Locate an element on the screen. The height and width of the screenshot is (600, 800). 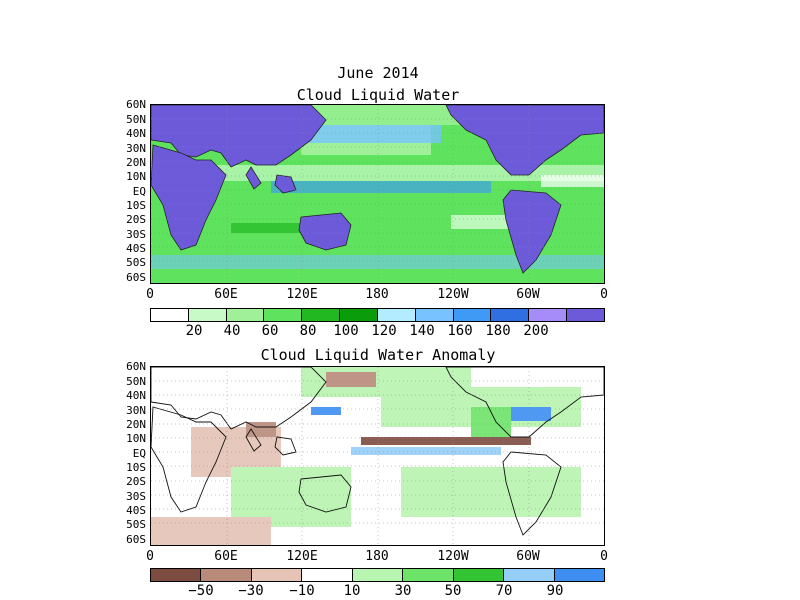
colorbar-label: 120 is located at coordinates (384, 331).